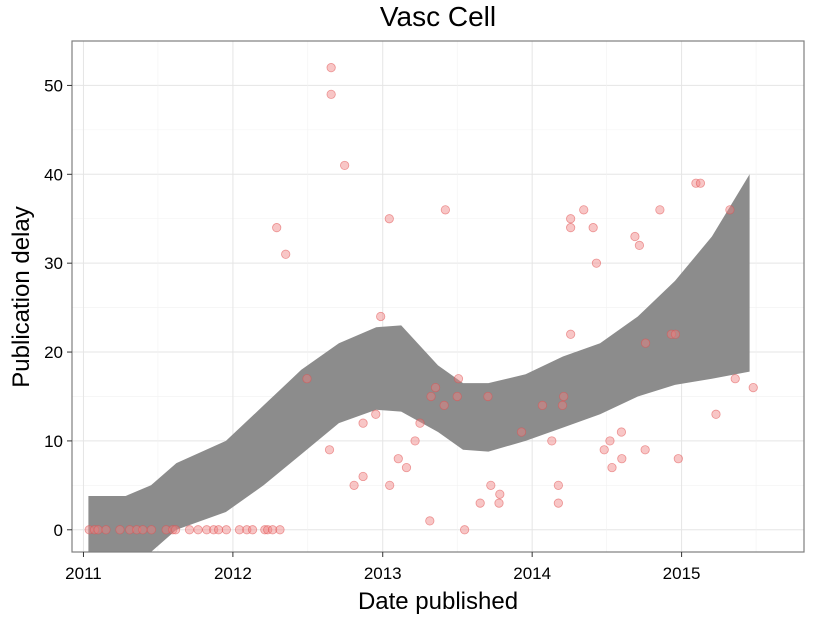 This screenshot has height=618, width=825. Describe the element at coordinates (53, 352) in the screenshot. I see `y-tick-label: 20` at that location.